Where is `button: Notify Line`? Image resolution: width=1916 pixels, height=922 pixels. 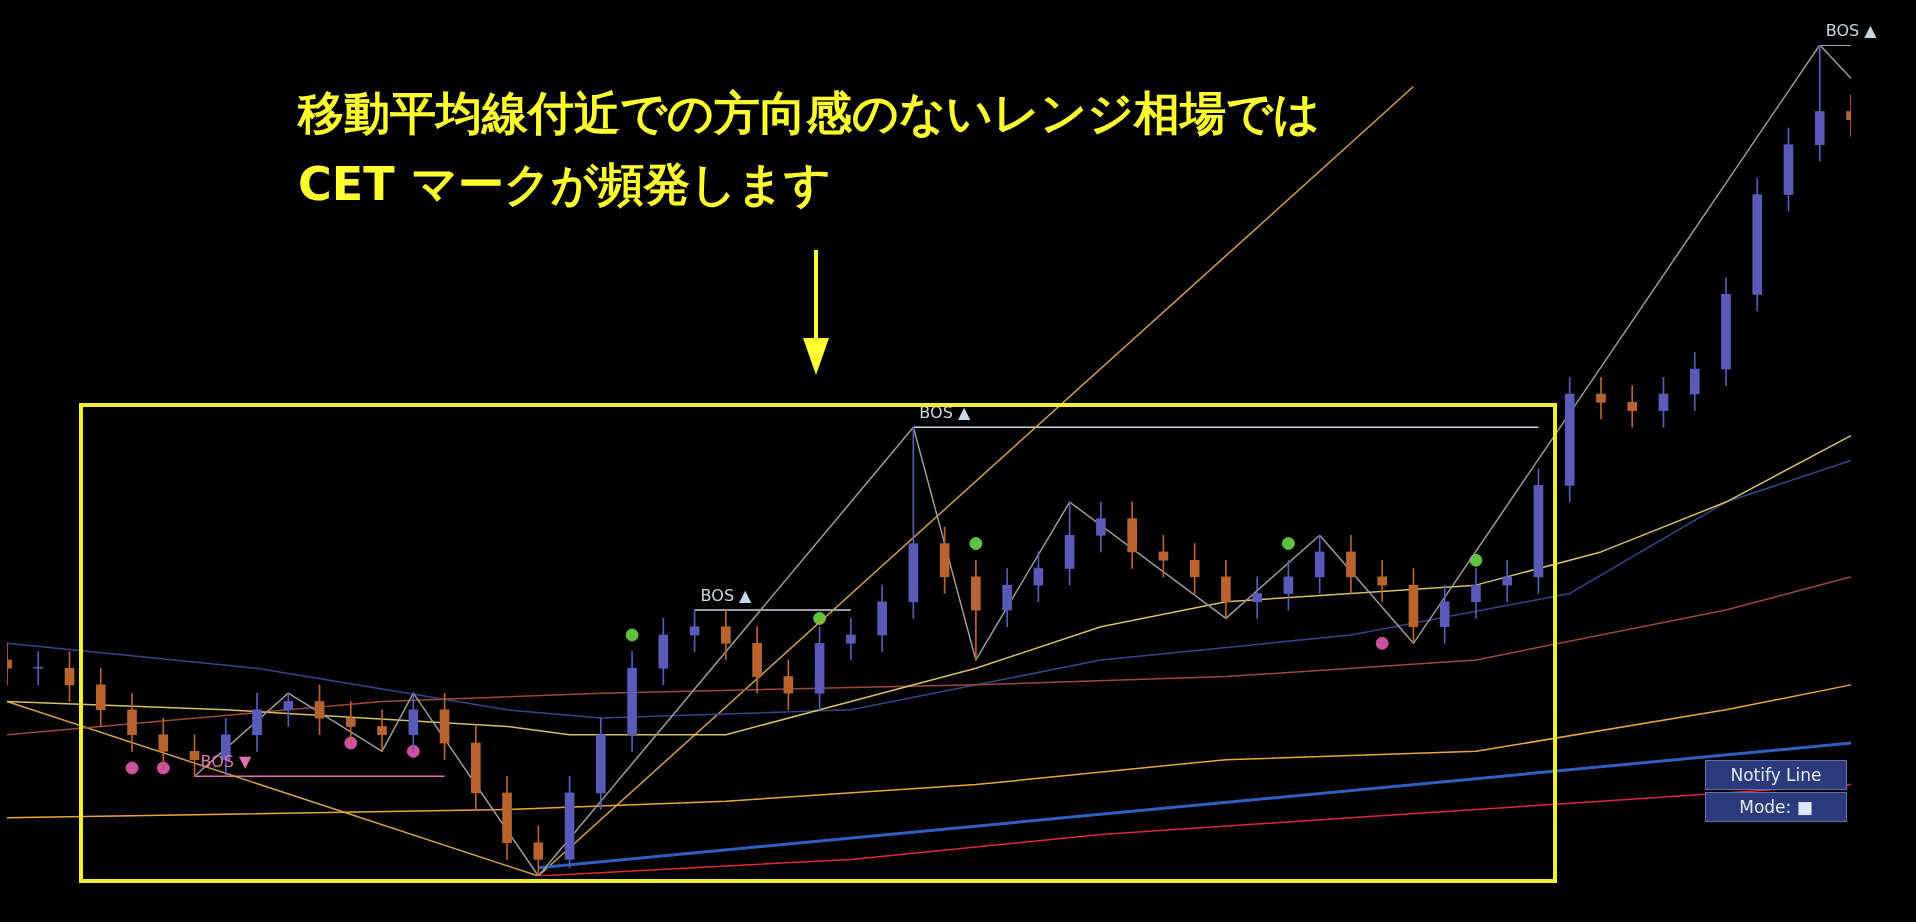
button: Notify Line is located at coordinates (1776, 775).